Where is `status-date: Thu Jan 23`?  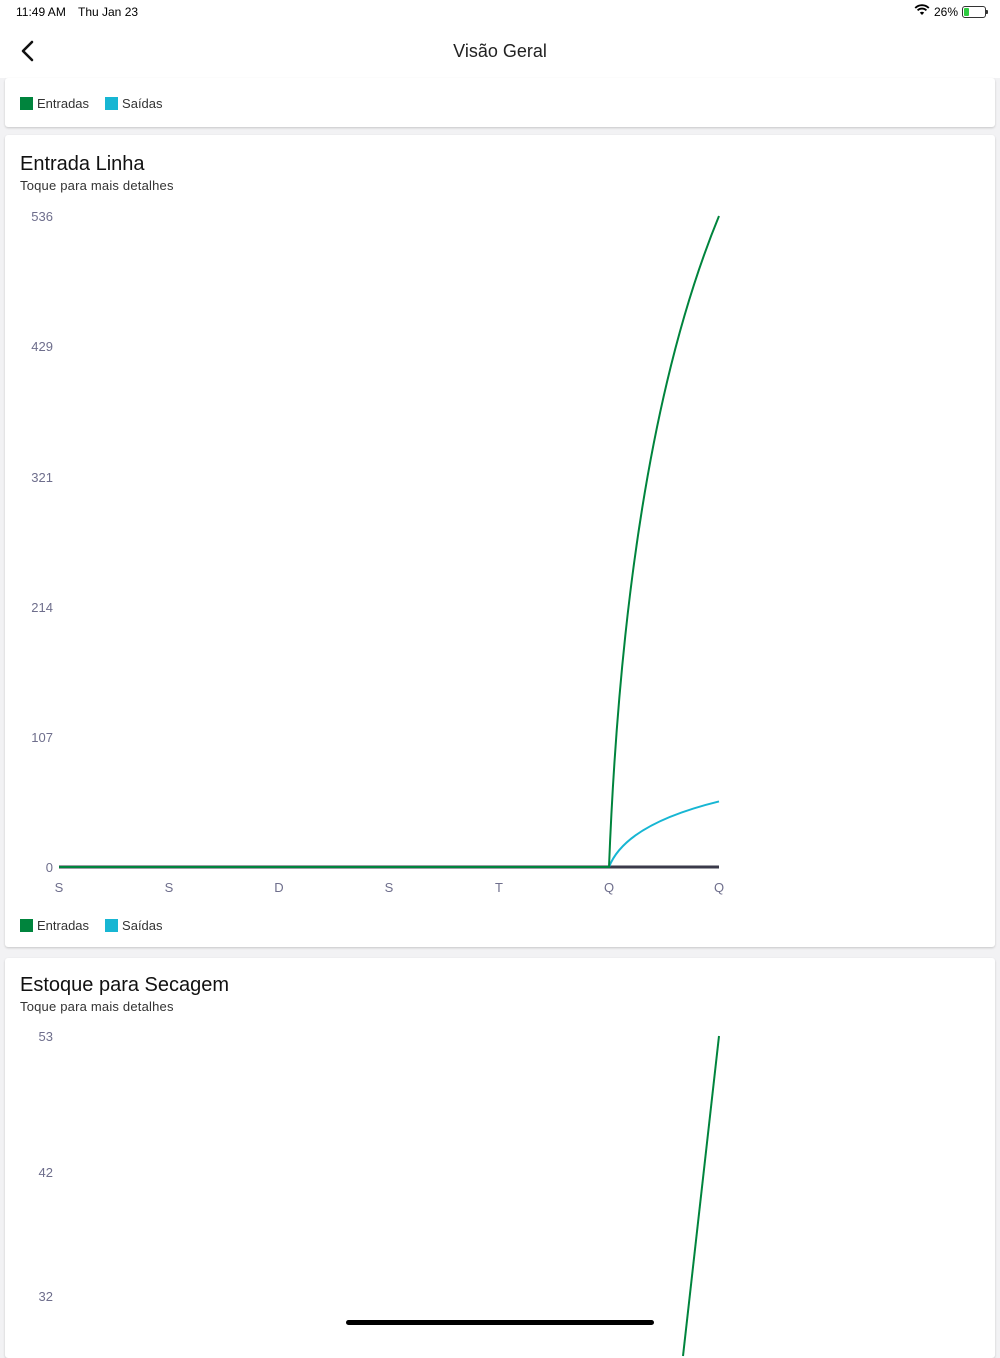 status-date: Thu Jan 23 is located at coordinates (108, 12).